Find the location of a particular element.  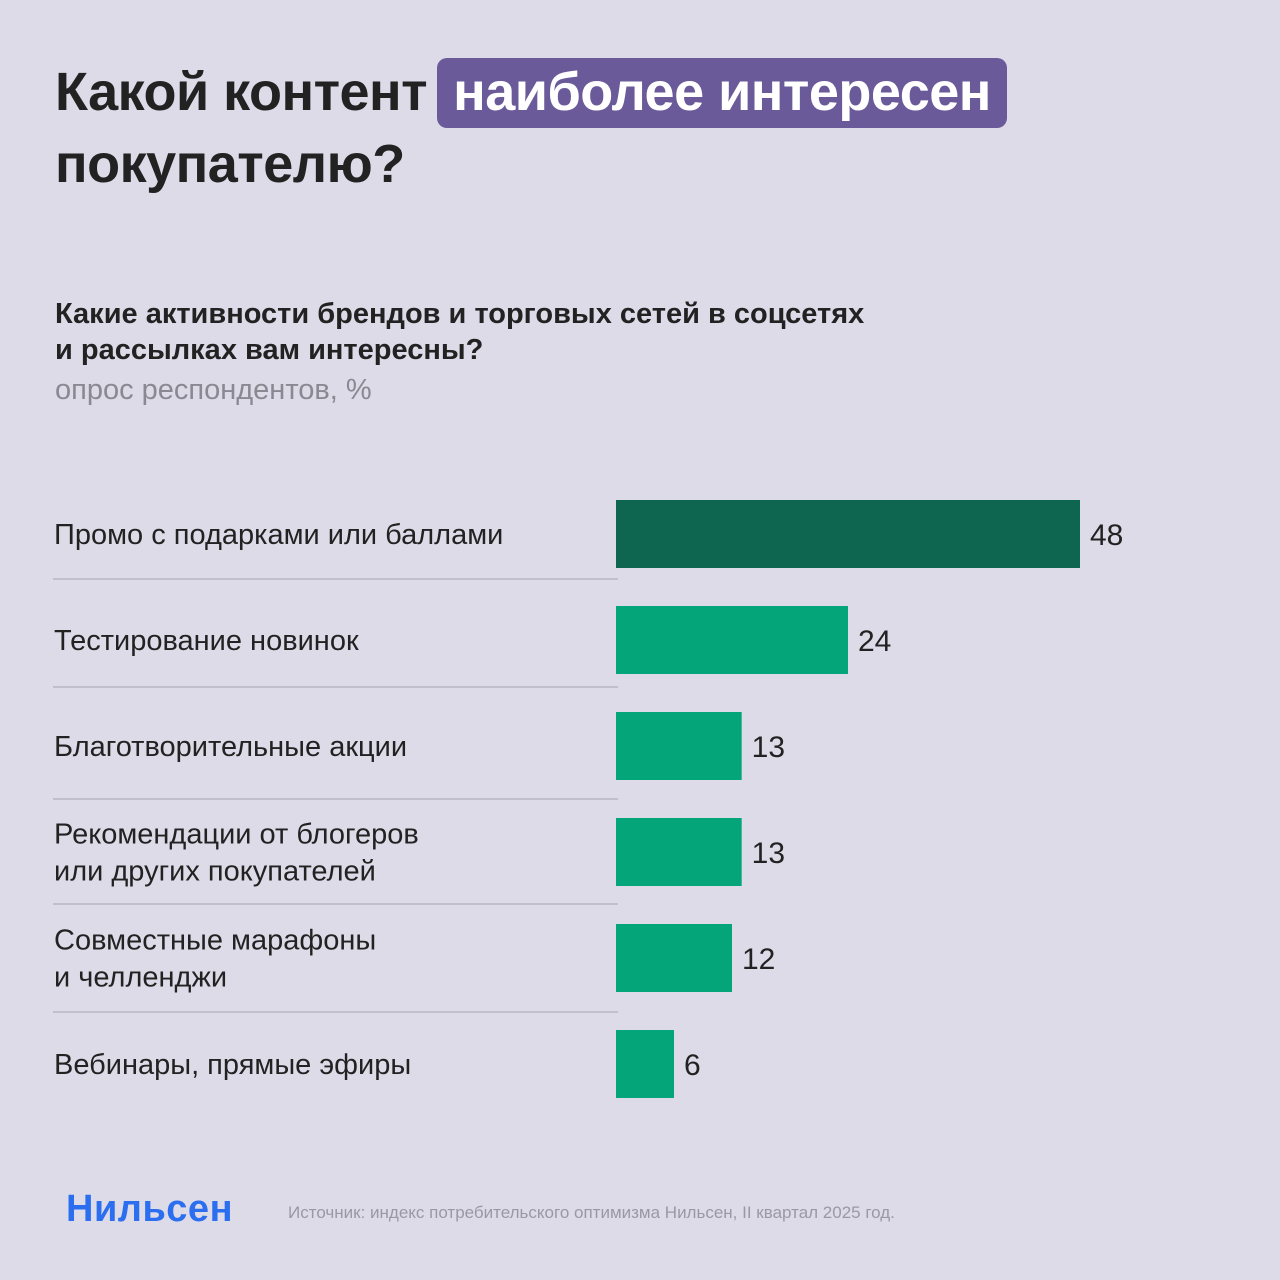

category-label: Промо с подарками или баллами is located at coordinates (278, 535).